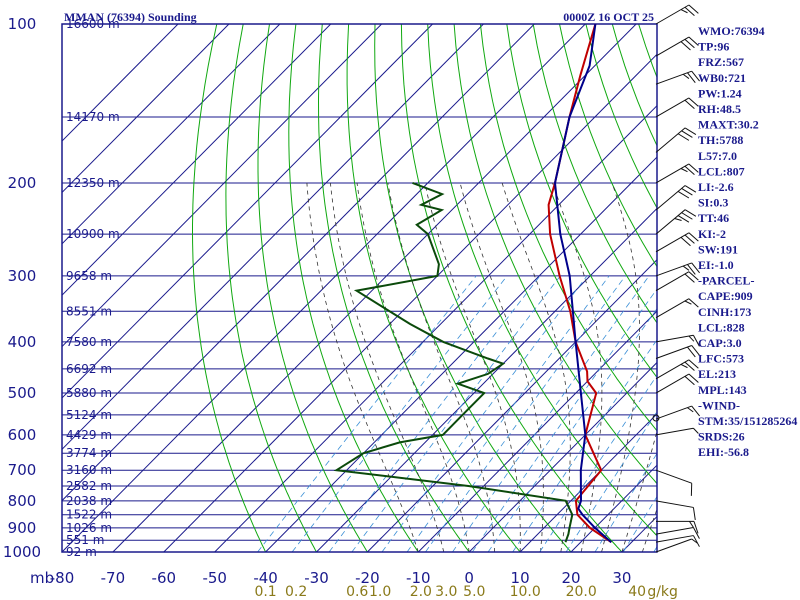 This screenshot has width=800, height=600. What do you see at coordinates (721, 359) in the screenshot?
I see `index-line-21: LFC:573` at bounding box center [721, 359].